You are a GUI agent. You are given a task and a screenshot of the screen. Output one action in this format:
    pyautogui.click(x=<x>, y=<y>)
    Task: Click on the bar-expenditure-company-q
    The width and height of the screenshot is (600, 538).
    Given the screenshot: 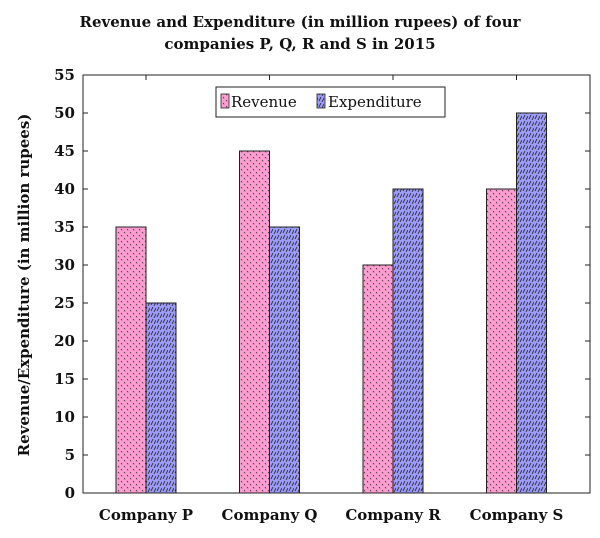 What is the action you would take?
    pyautogui.click(x=284, y=360)
    